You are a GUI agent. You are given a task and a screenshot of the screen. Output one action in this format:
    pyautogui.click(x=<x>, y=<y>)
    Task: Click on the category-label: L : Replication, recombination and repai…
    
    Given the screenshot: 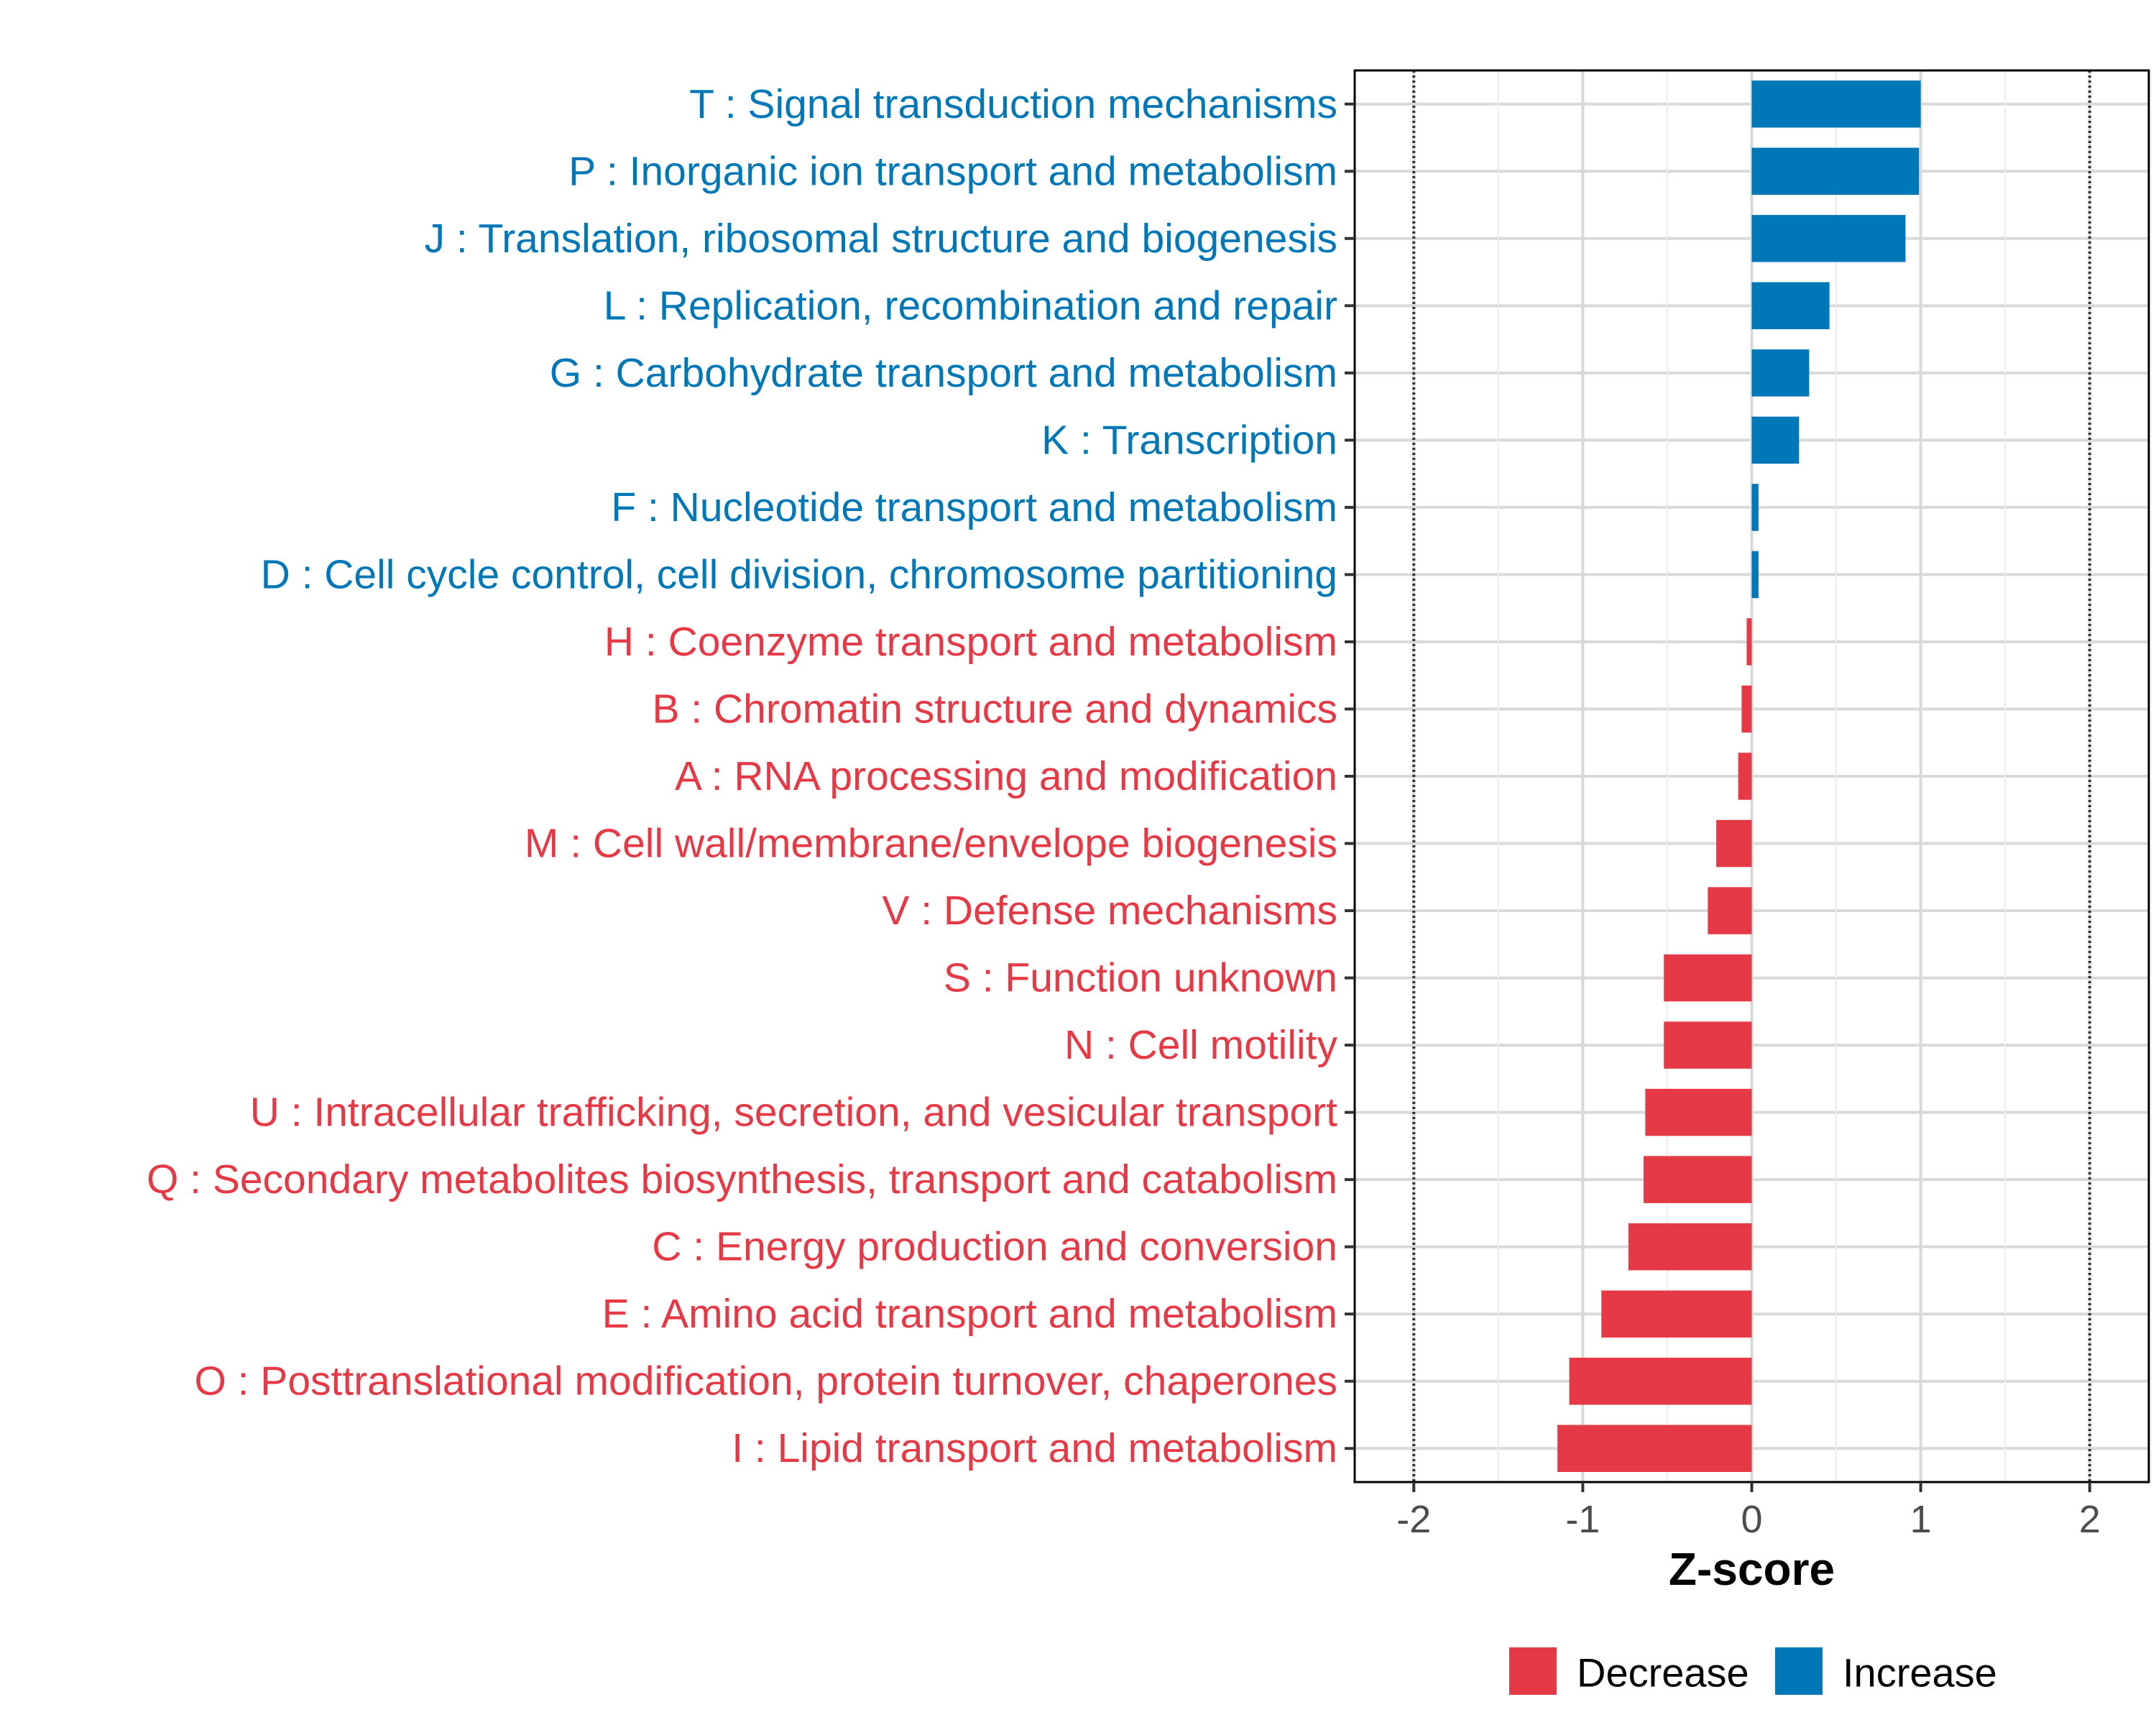 What is the action you would take?
    pyautogui.click(x=971, y=305)
    